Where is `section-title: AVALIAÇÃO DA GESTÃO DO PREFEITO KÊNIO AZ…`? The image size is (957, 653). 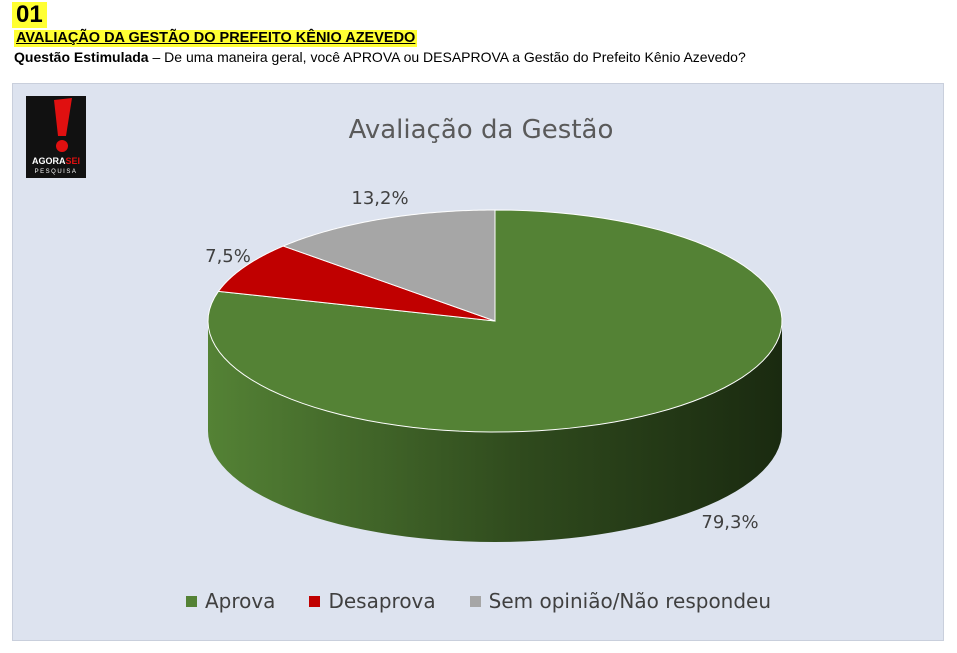
section-title: AVALIAÇÃO DA GESTÃO DO PREFEITO KÊNIO AZ… is located at coordinates (216, 38).